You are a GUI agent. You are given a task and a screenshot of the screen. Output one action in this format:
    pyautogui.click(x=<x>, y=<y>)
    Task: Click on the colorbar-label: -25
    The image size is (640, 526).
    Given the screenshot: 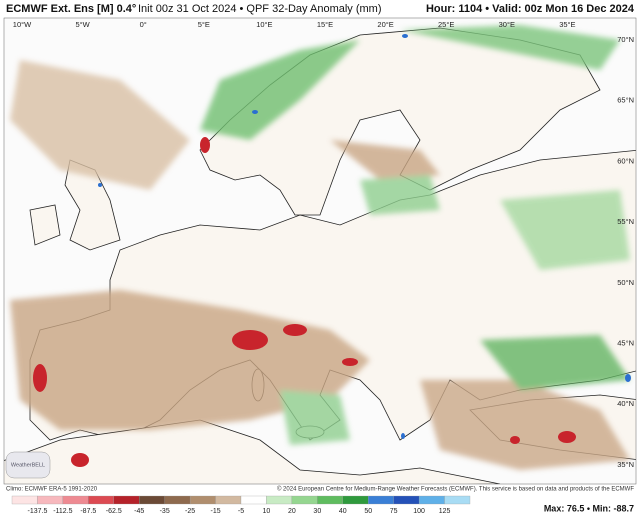 What is the action you would take?
    pyautogui.click(x=190, y=511)
    